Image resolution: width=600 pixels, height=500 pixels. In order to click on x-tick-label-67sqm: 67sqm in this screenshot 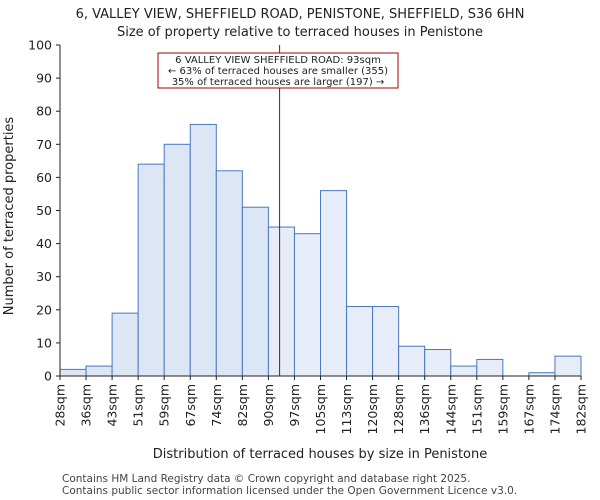, I will do `click(190, 405)`.